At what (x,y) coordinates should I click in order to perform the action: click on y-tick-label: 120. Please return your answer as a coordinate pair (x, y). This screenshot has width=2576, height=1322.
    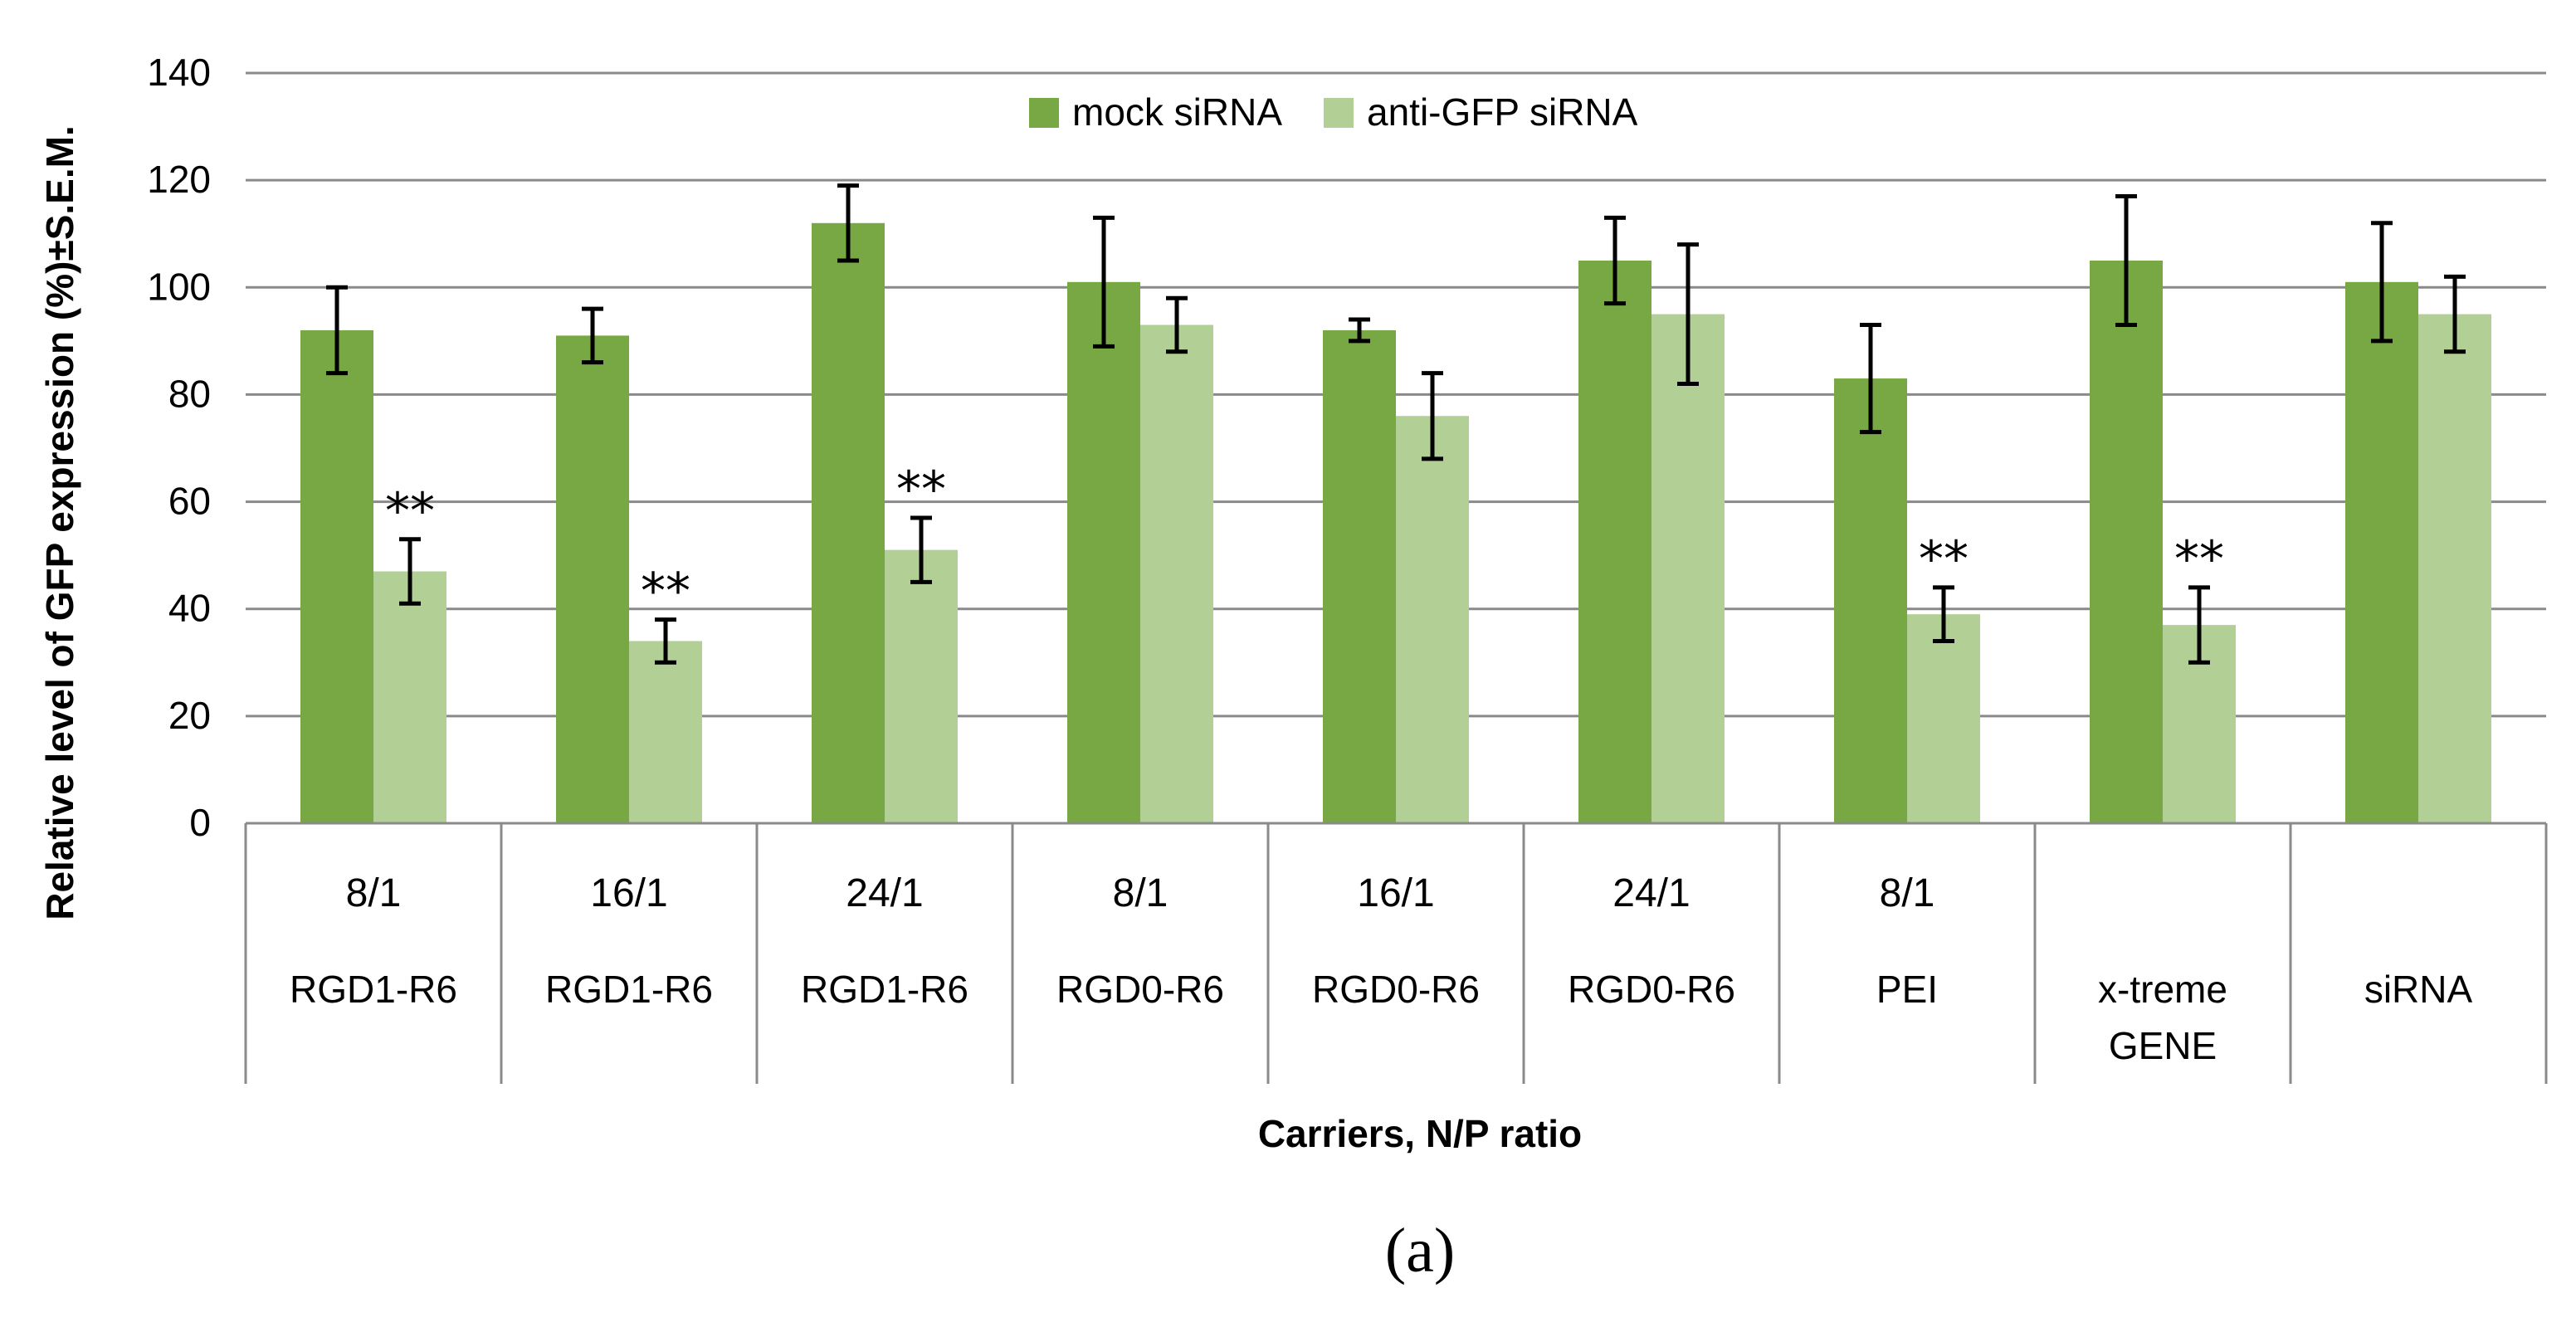
    Looking at the image, I should click on (179, 179).